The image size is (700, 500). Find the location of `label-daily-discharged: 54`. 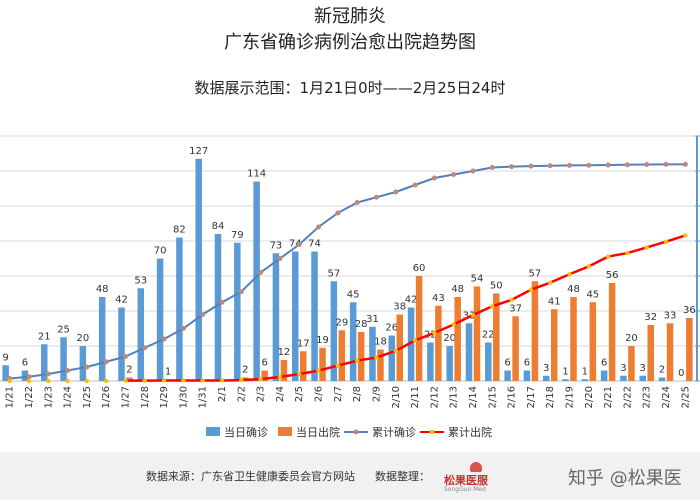

label-daily-discharged: 54 is located at coordinates (477, 279).